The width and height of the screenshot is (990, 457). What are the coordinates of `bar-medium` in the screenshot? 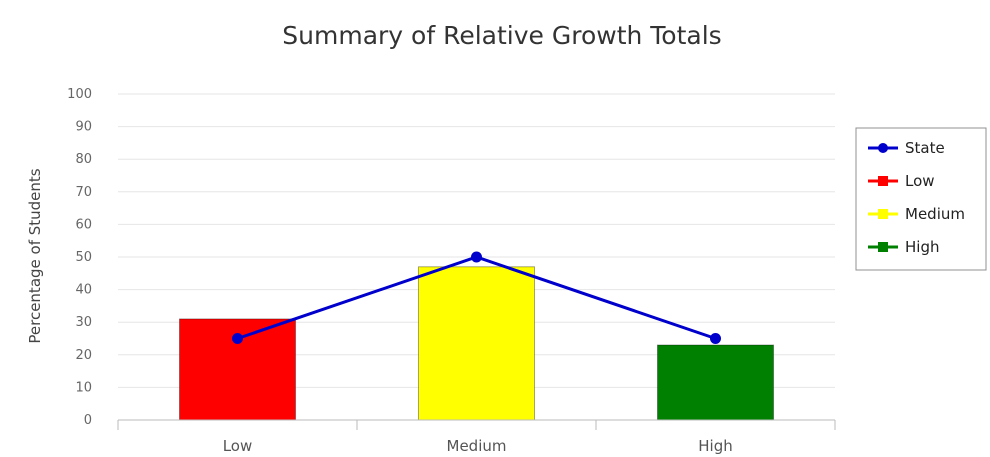 It's located at (476, 343).